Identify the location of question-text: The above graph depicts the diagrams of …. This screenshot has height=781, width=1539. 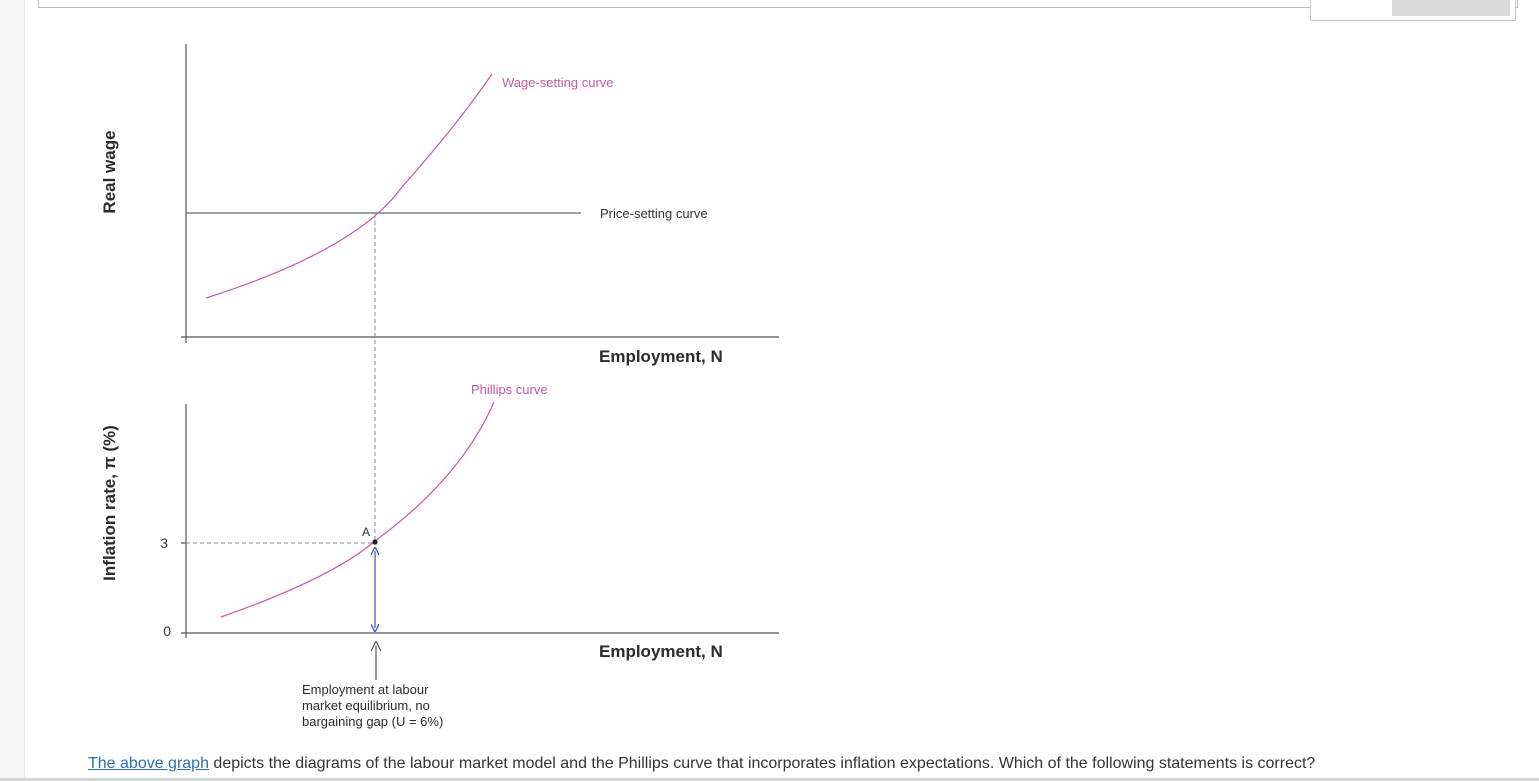
(701, 764).